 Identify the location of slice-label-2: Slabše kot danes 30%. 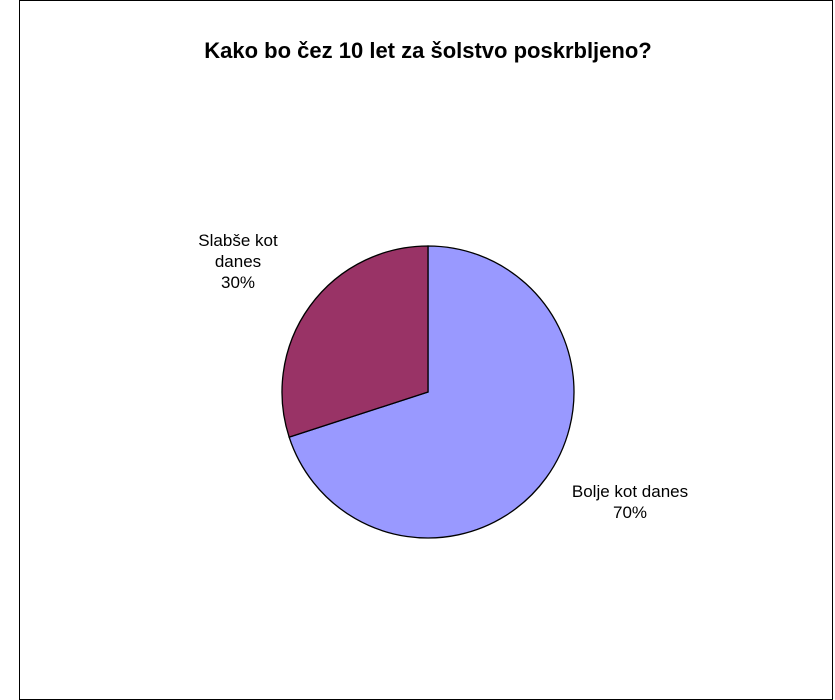
(238, 261).